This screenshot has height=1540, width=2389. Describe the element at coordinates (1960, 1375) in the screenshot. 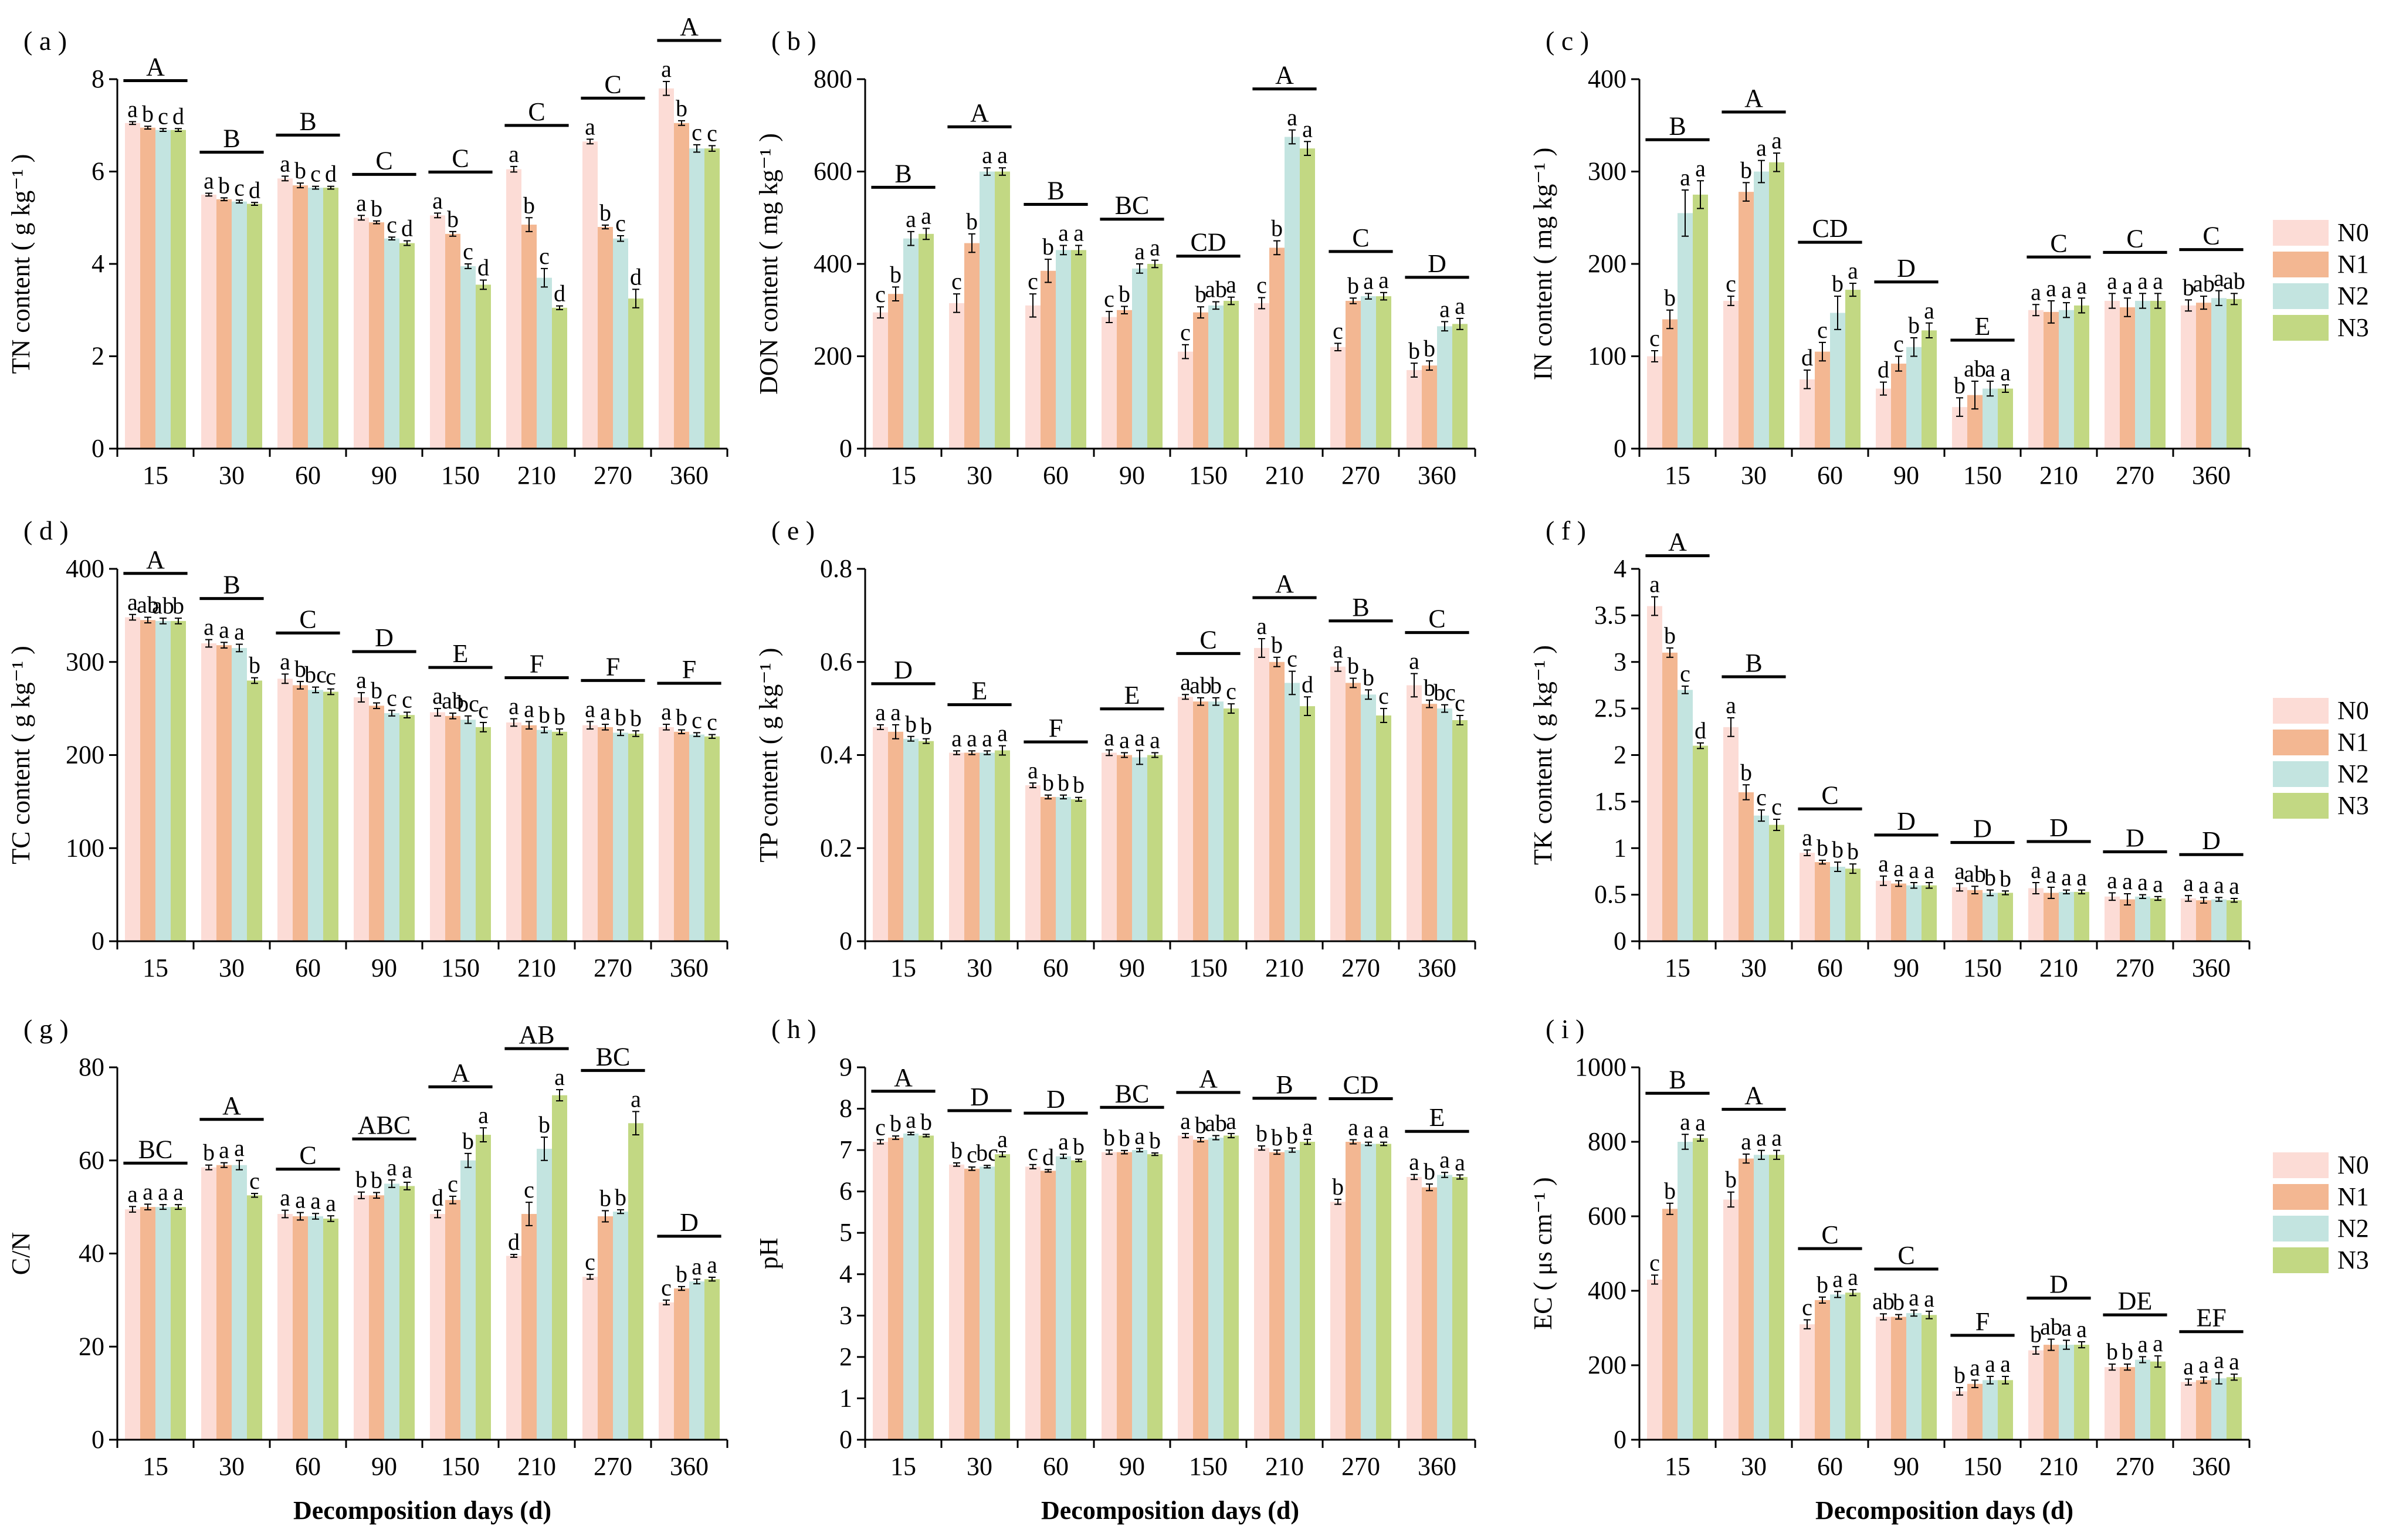

I see `sig-letter-N0-150: b` at that location.